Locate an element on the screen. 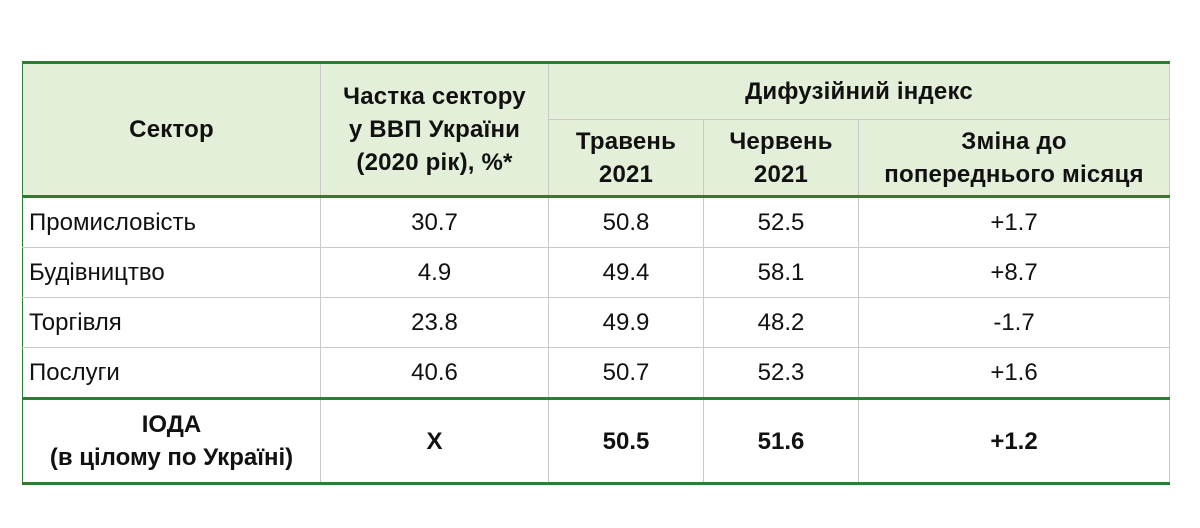  header-june-2021: Червень 2021 is located at coordinates (781, 158).